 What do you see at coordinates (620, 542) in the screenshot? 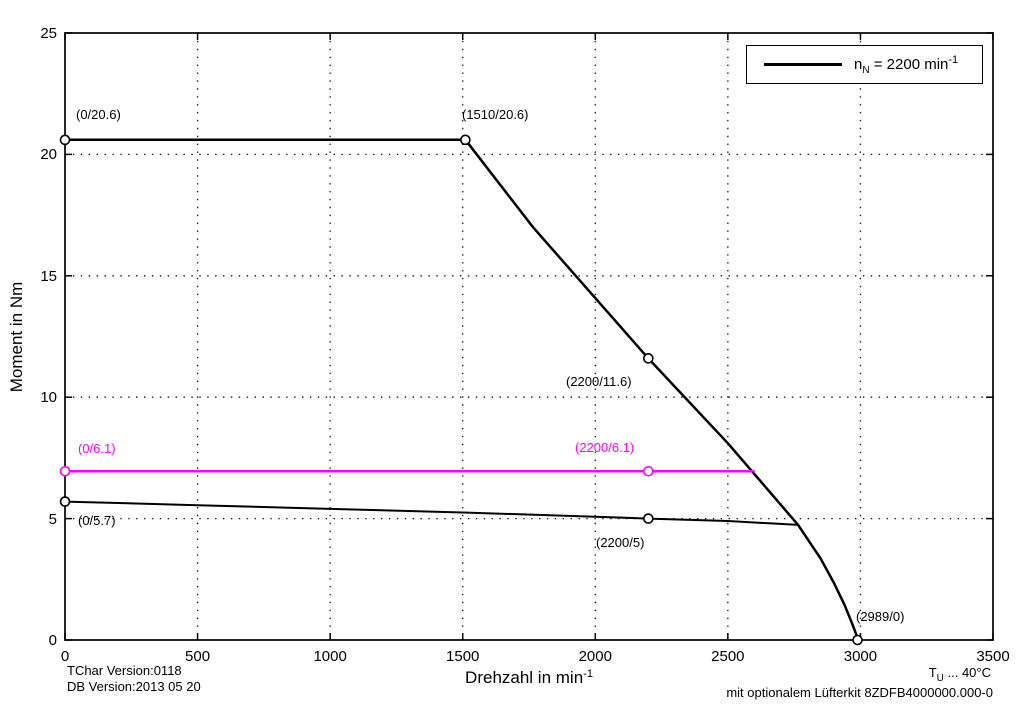
I see `data-point-annotation: (2200/5)` at bounding box center [620, 542].